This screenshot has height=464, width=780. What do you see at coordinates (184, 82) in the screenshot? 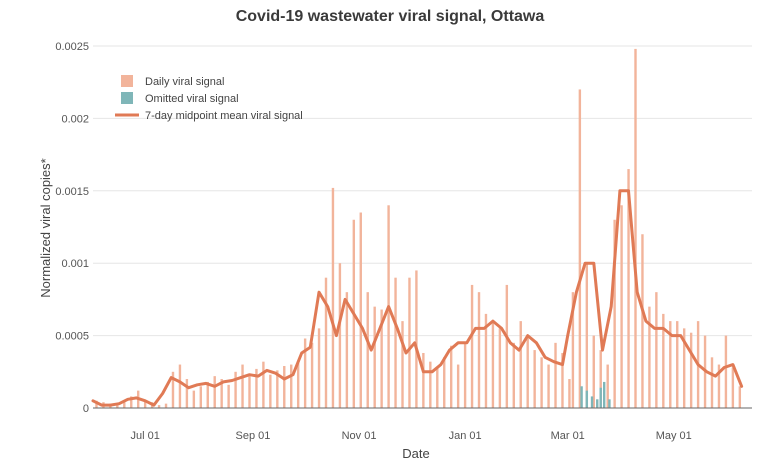
I see `legend-label: Daily viral signal` at bounding box center [184, 82].